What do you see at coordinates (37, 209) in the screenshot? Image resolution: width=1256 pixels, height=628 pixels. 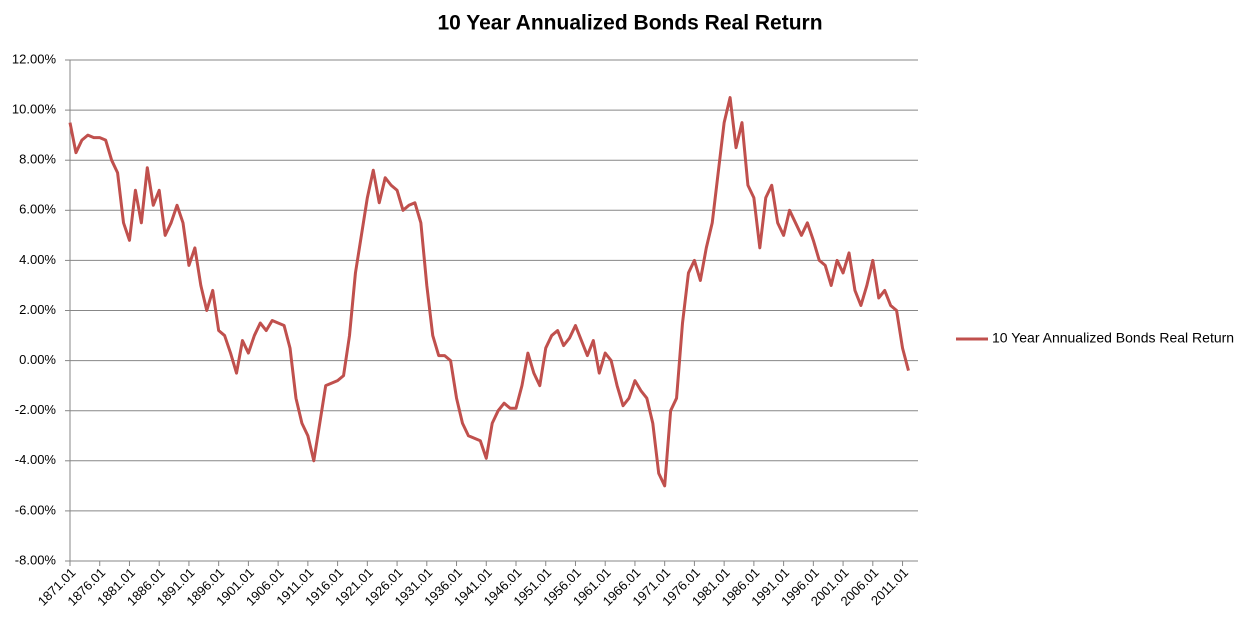 I see `y-tick-label: 6.00%` at bounding box center [37, 209].